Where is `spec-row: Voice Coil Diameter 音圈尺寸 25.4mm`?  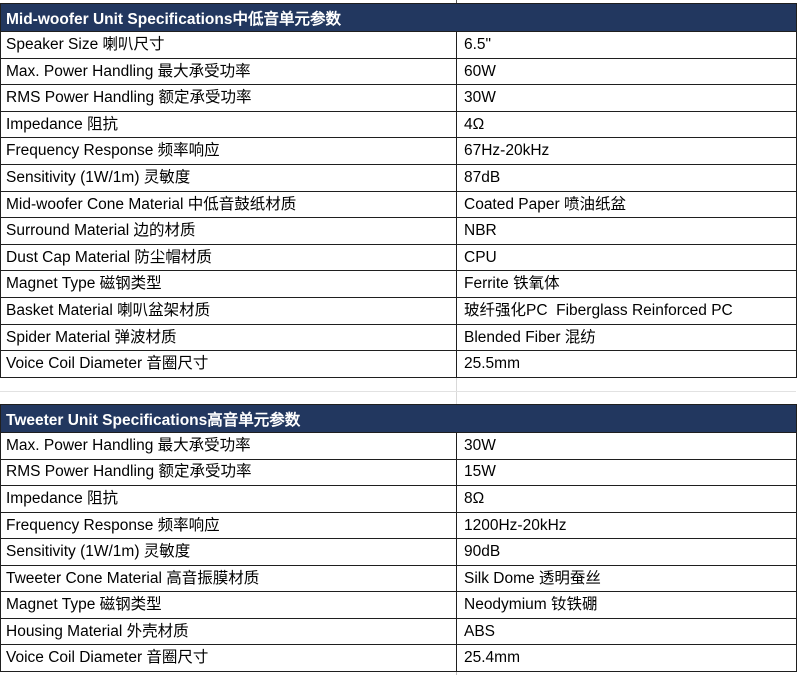 spec-row: Voice Coil Diameter 音圈尺寸 25.4mm is located at coordinates (399, 658).